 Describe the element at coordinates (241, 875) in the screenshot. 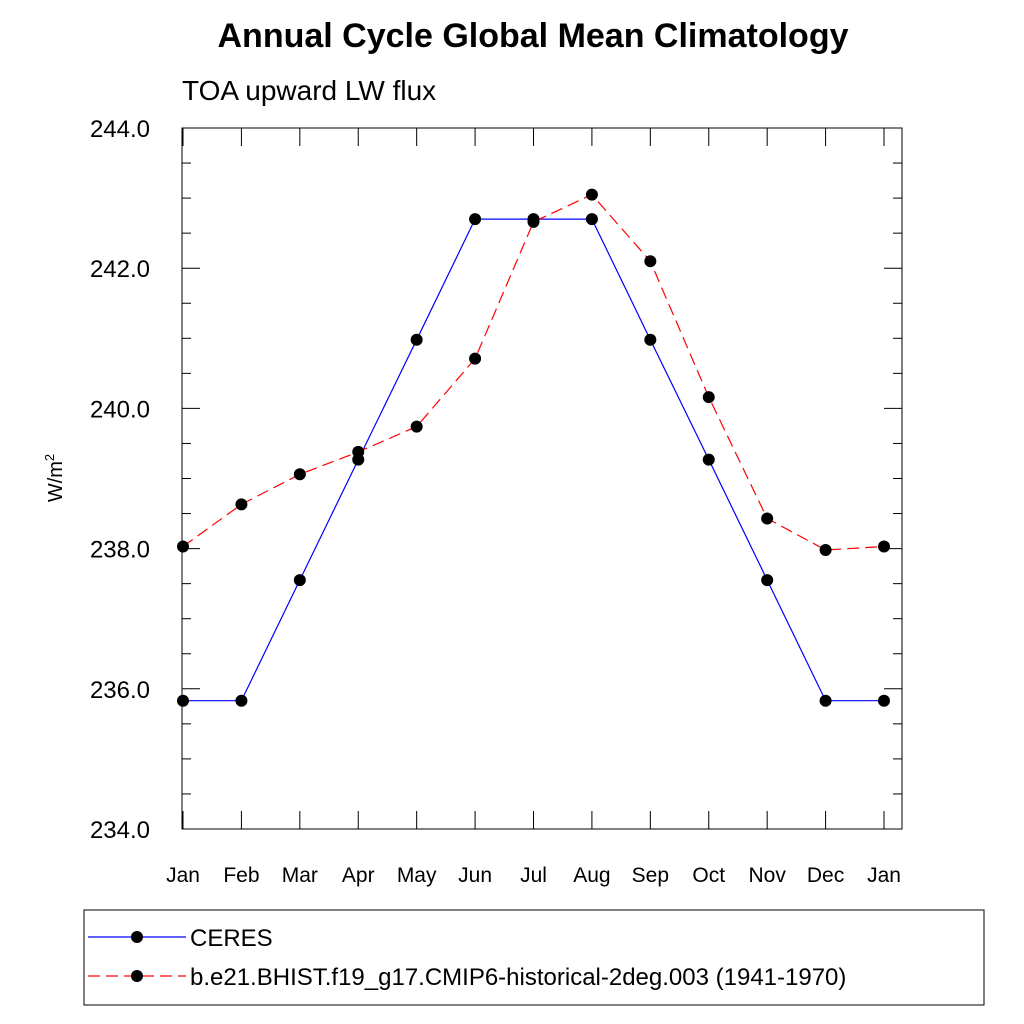

I see `x-tick-label: Feb` at that location.